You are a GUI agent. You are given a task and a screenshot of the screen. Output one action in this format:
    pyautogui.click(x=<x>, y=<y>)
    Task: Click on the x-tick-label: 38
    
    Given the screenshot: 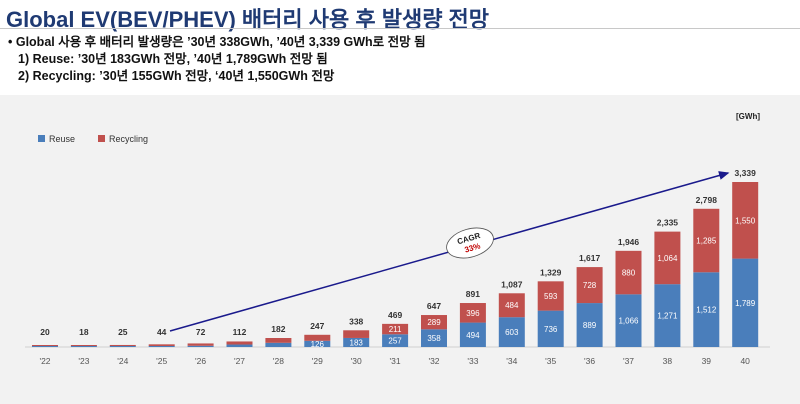 What is the action you would take?
    pyautogui.click(x=668, y=361)
    